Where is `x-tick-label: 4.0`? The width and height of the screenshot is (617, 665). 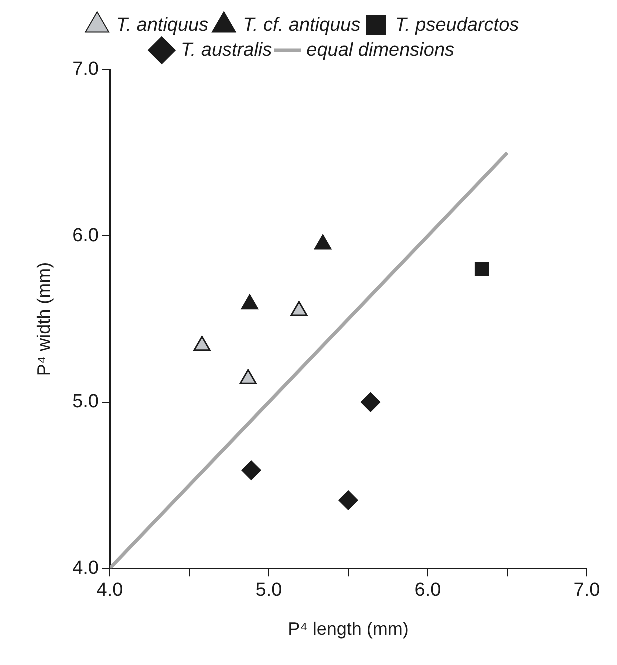 x-tick-label: 4.0 is located at coordinates (110, 591).